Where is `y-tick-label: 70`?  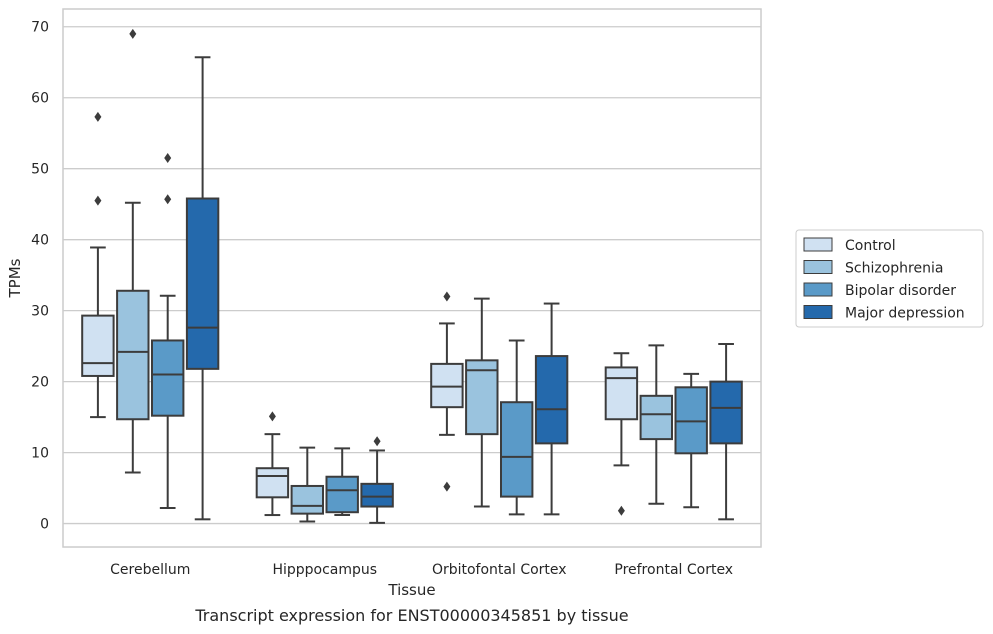 y-tick-label: 70 is located at coordinates (40, 28).